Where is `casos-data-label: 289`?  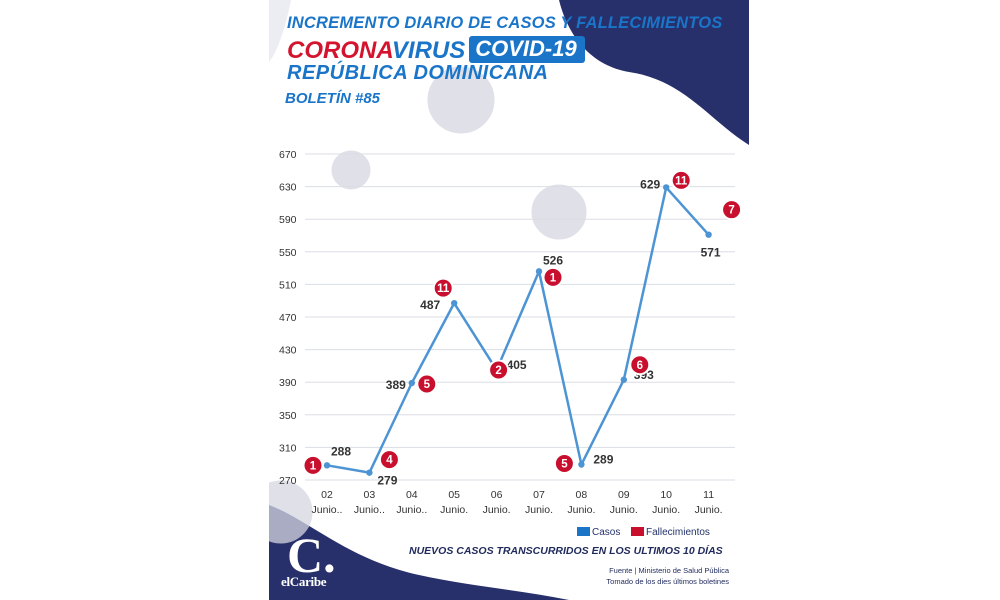 casos-data-label: 289 is located at coordinates (603, 460).